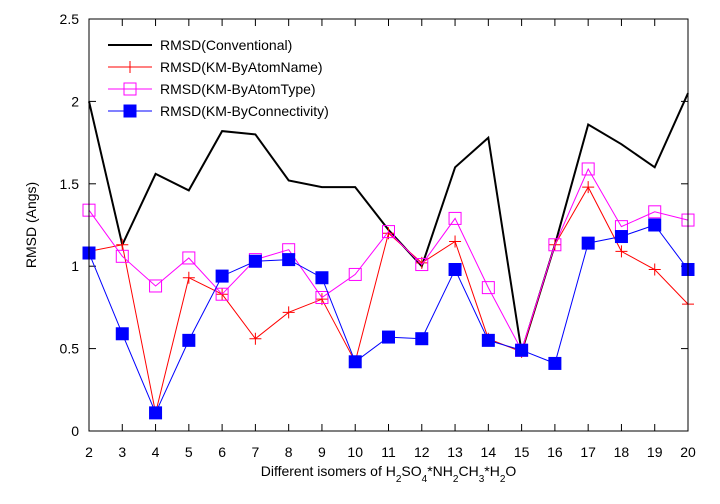  What do you see at coordinates (244, 111) in the screenshot?
I see `legend-label: RMSD(KM-ByConnectivity)` at bounding box center [244, 111].